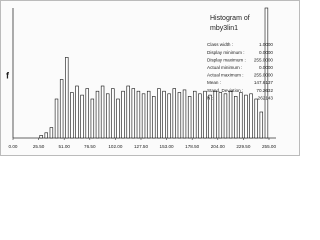 The width and height of the screenshot is (320, 240). Describe the element at coordinates (230, 18) in the screenshot. I see `info-title: Histogram of` at that location.